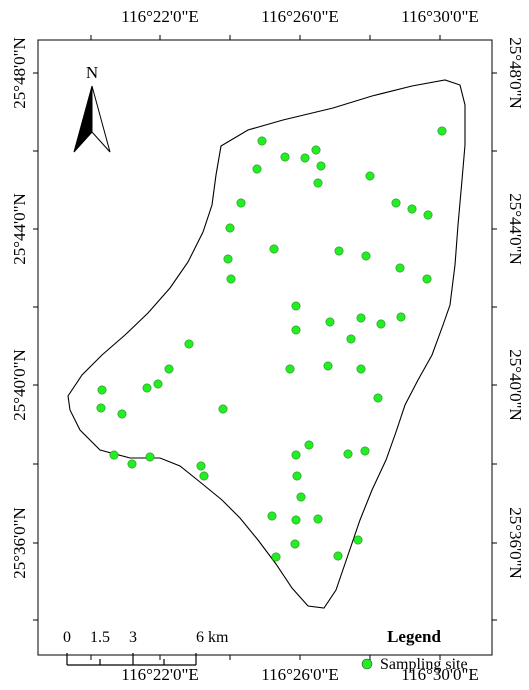  Describe the element at coordinates (515, 385) in the screenshot. I see `lat-label-right-3: 25°40'0"N` at that location.